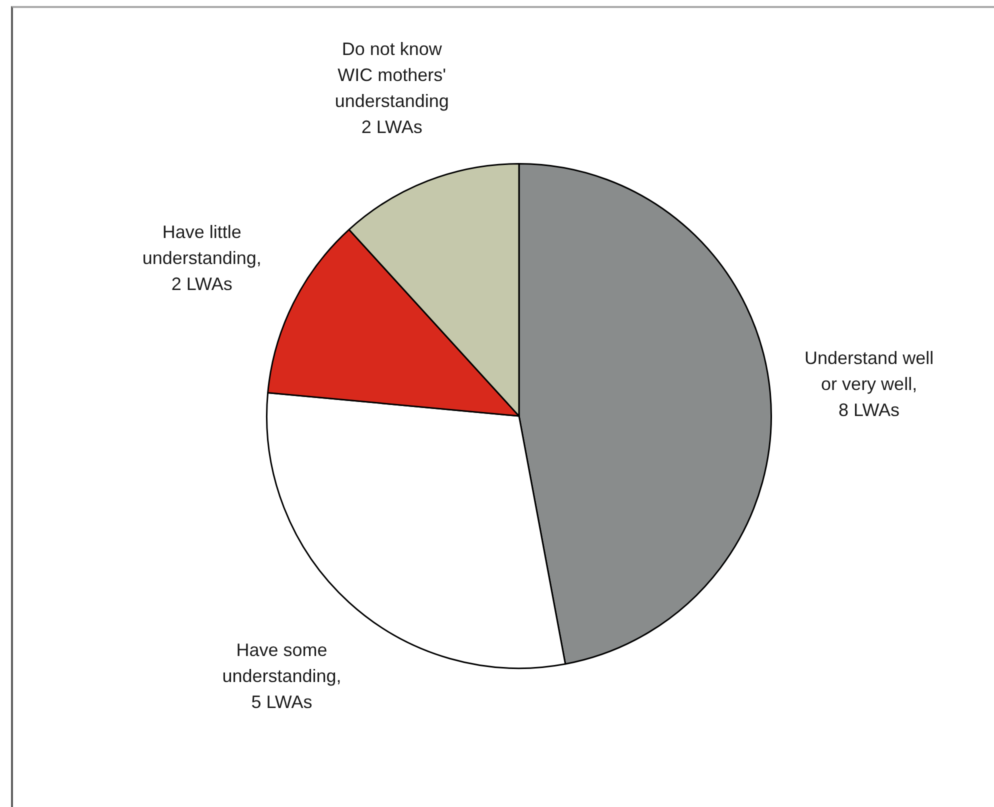 This screenshot has width=994, height=807. I want to click on slice-label: Have little understanding, 2 LWAs, so click(201, 258).